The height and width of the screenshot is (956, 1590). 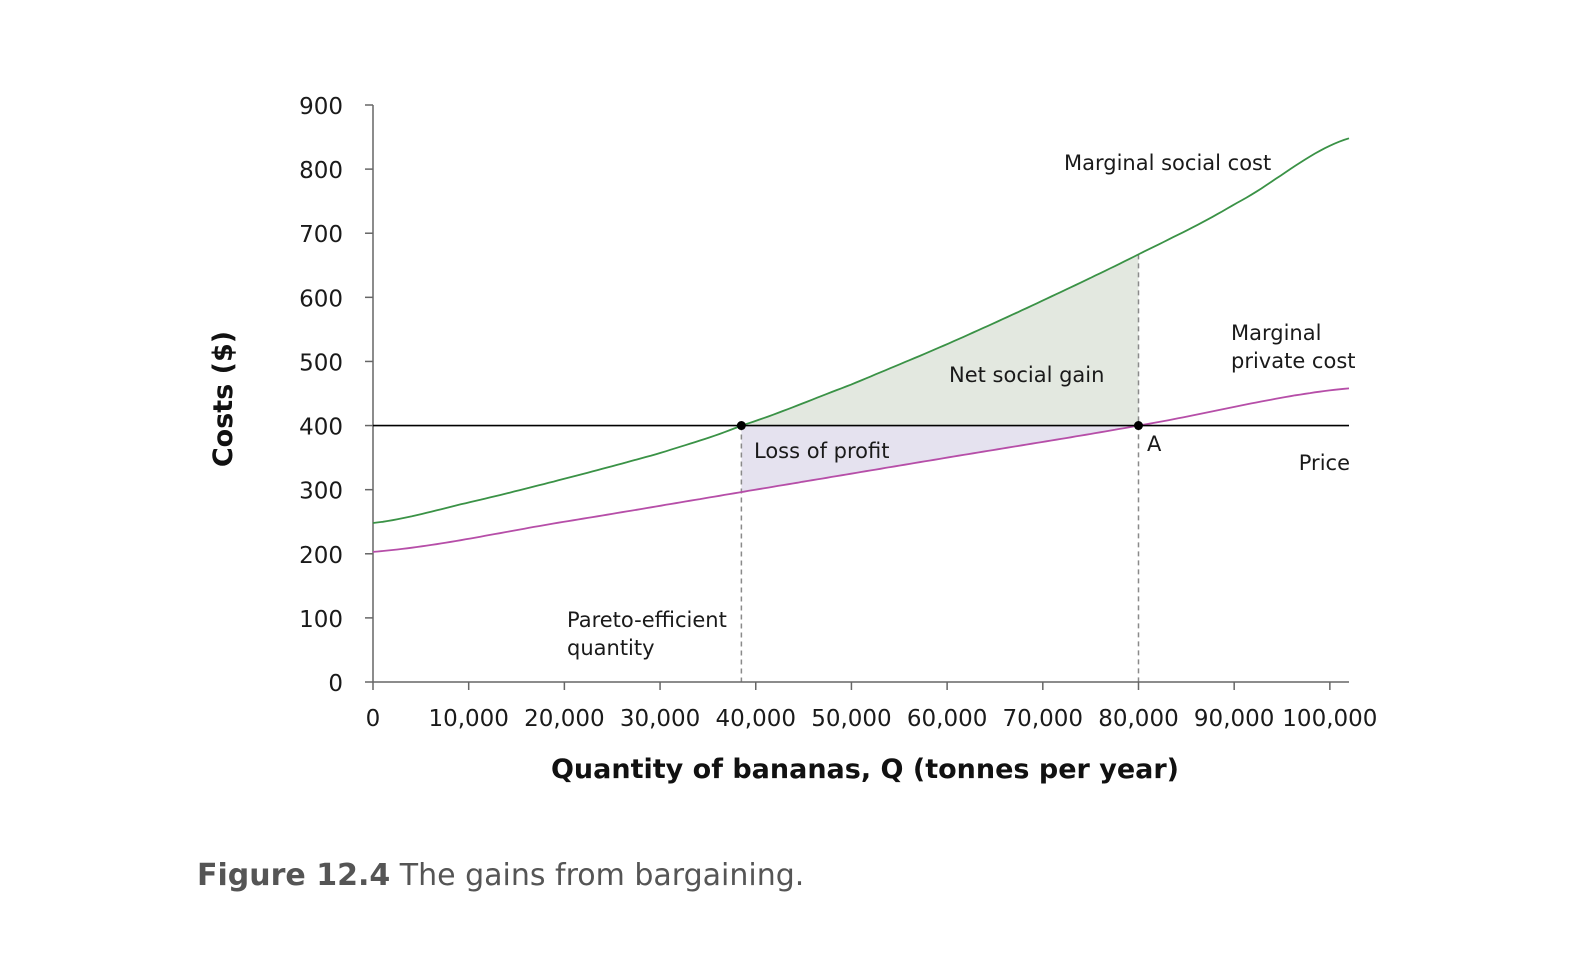 I want to click on x-tick-label-0: 0, so click(x=373, y=719).